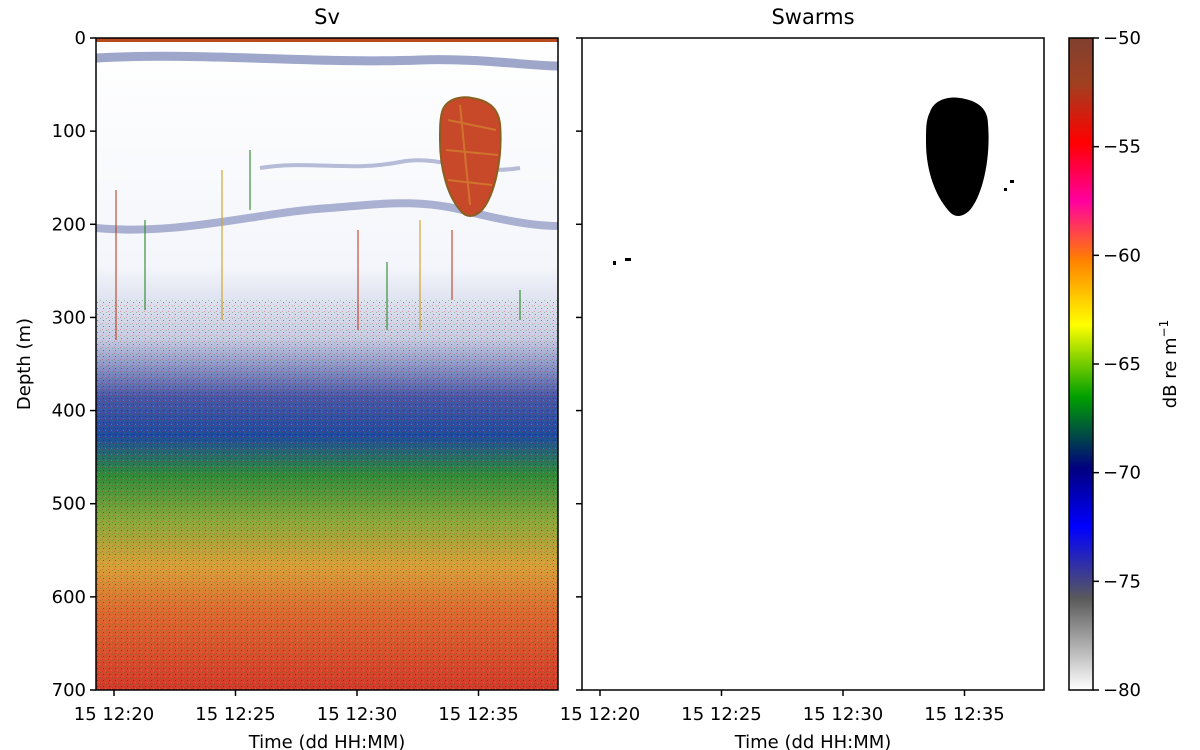 The height and width of the screenshot is (750, 1200). Describe the element at coordinates (69, 317) in the screenshot. I see `sv-y-tick-label: 300` at that location.